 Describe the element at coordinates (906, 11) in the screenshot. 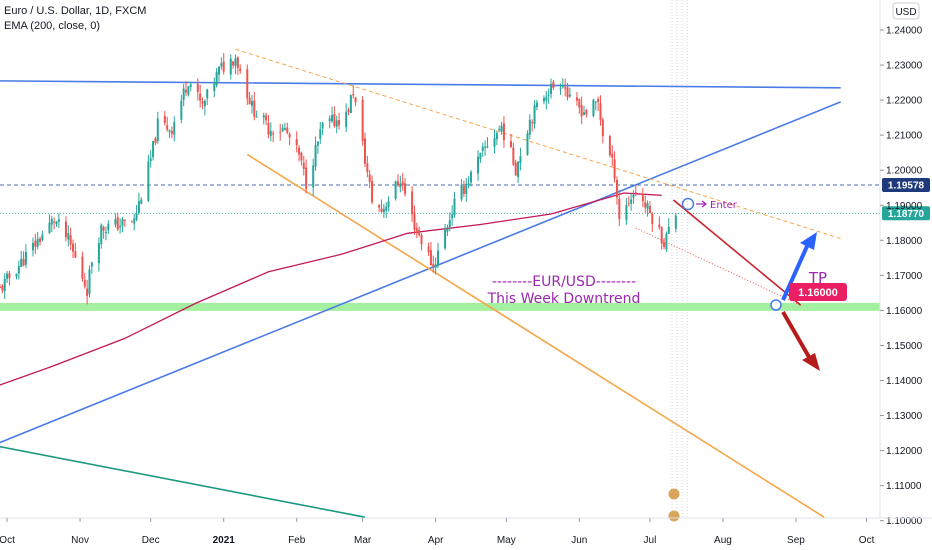

I see `currency-badge` at that location.